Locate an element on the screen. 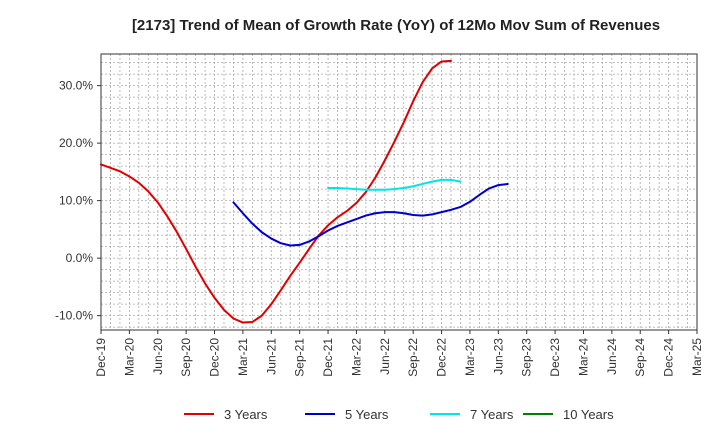 This screenshot has height=440, width=720. y-tick-label: 20.0% is located at coordinates (76, 143).